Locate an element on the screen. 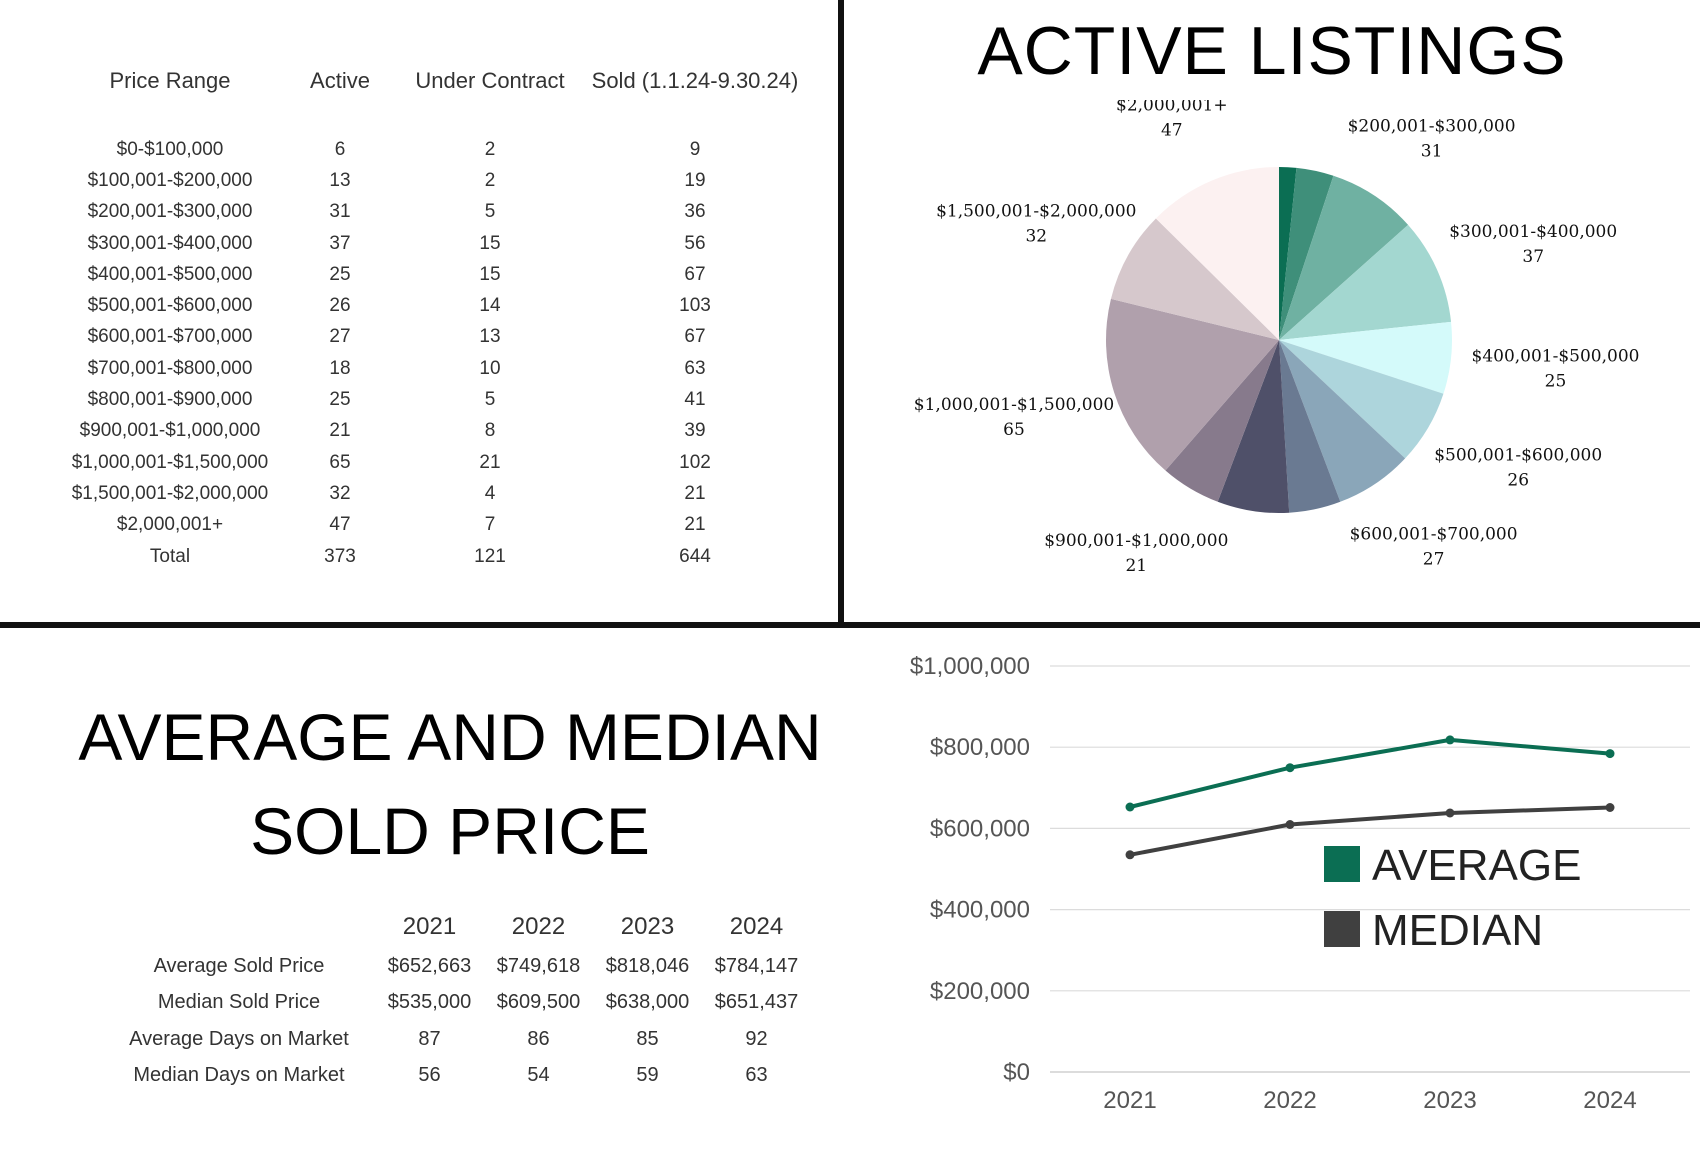 This screenshot has height=1155, width=1700. y-tick-label: $600,000 is located at coordinates (980, 828).